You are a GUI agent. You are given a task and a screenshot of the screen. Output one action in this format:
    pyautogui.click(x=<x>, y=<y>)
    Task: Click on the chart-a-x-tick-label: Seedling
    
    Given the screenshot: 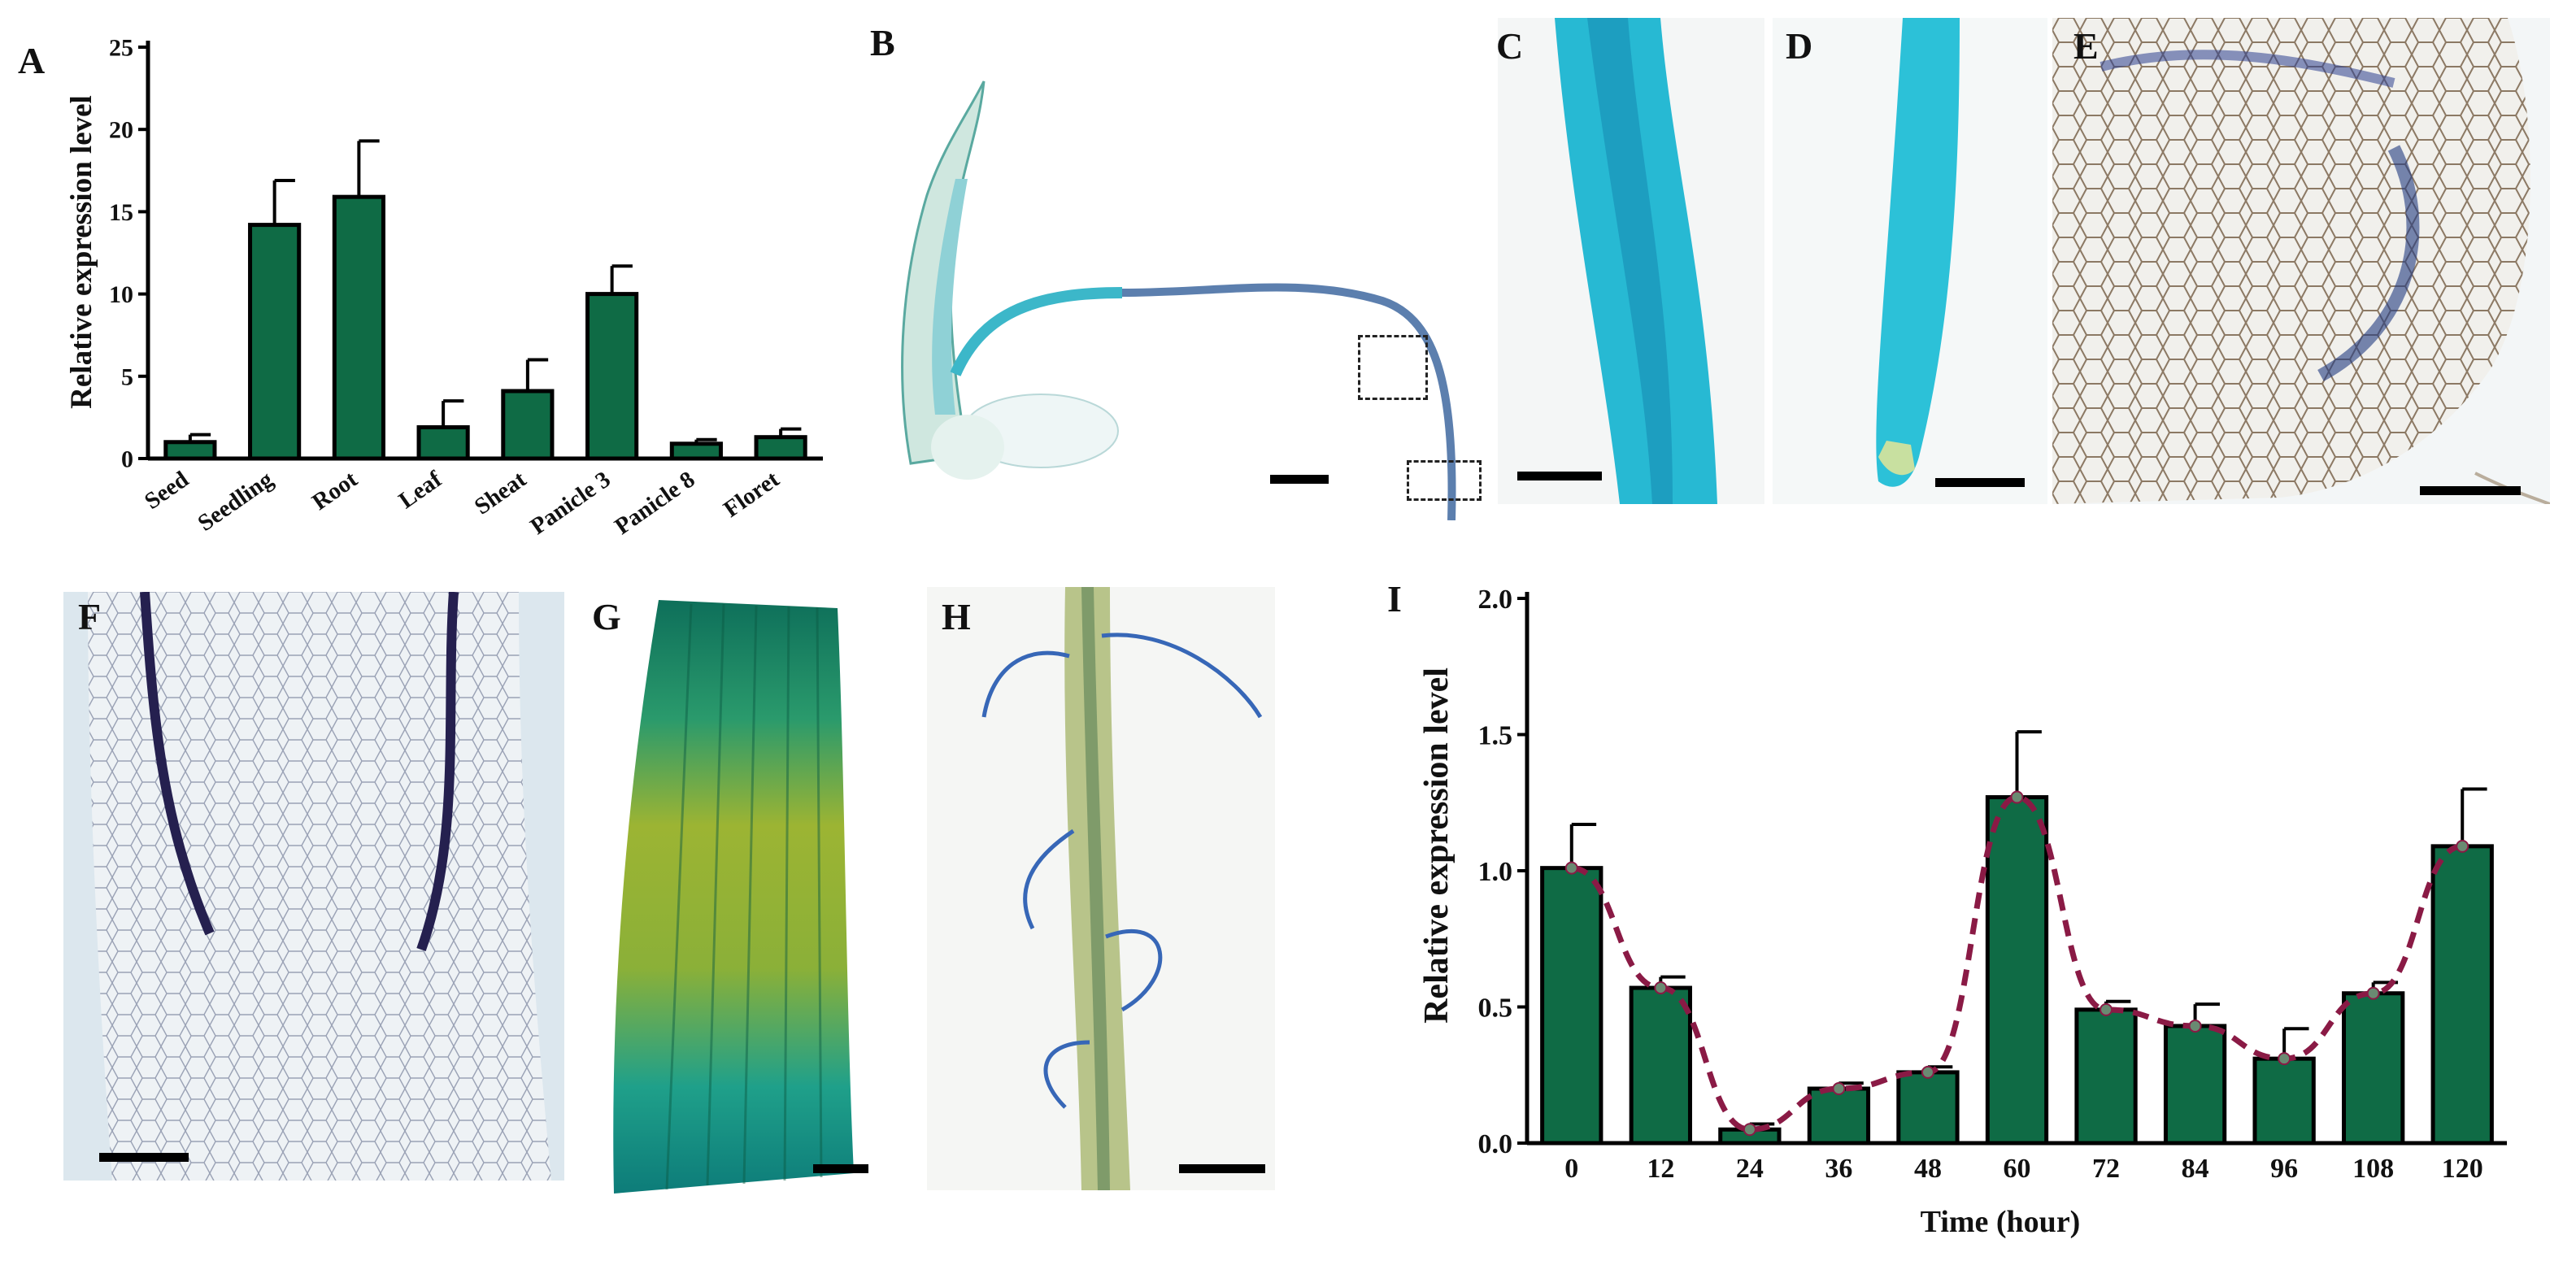 What is the action you would take?
    pyautogui.click(x=235, y=502)
    